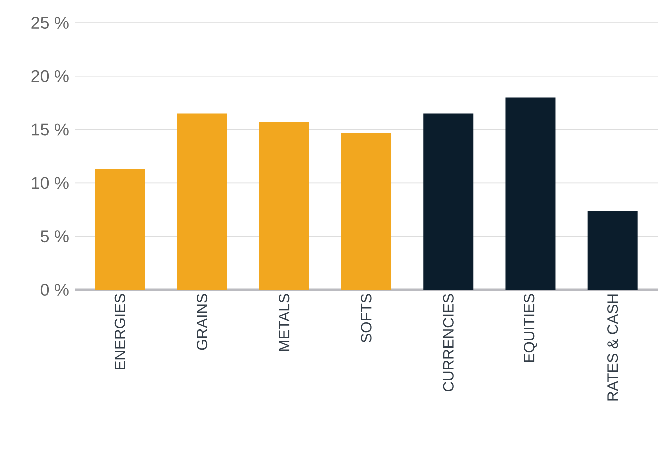 The image size is (658, 450). I want to click on x-tick-label: ENERGIES, so click(120, 332).